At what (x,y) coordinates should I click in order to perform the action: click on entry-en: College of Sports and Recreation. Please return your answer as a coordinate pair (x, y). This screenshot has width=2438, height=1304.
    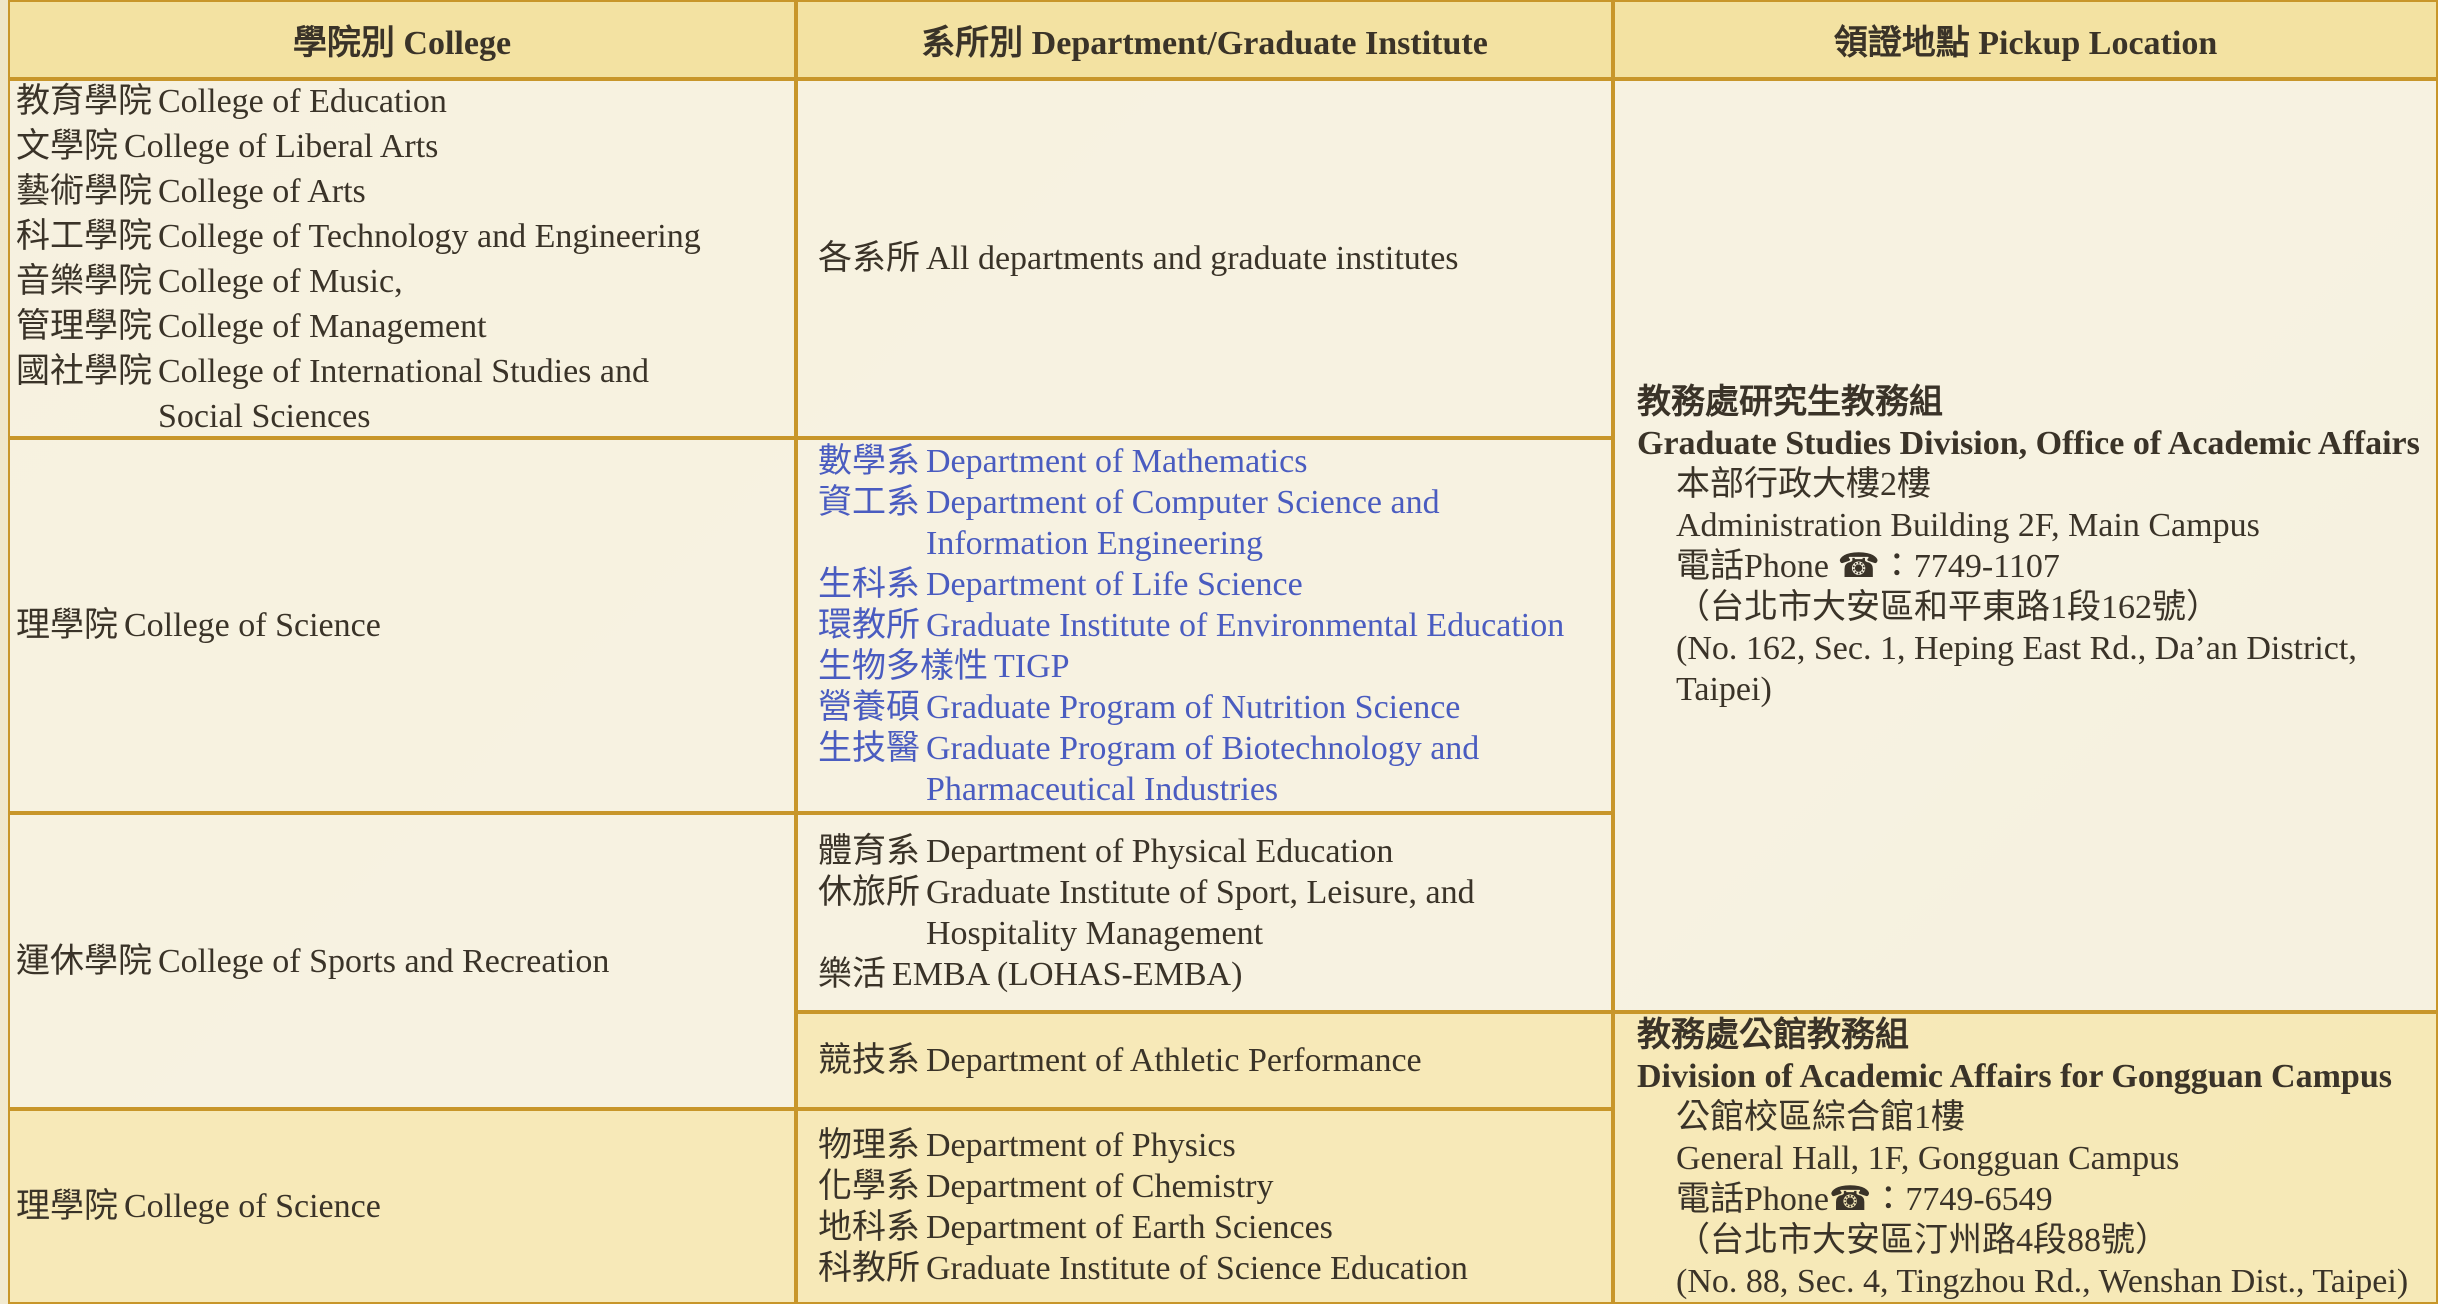
    Looking at the image, I should click on (383, 961).